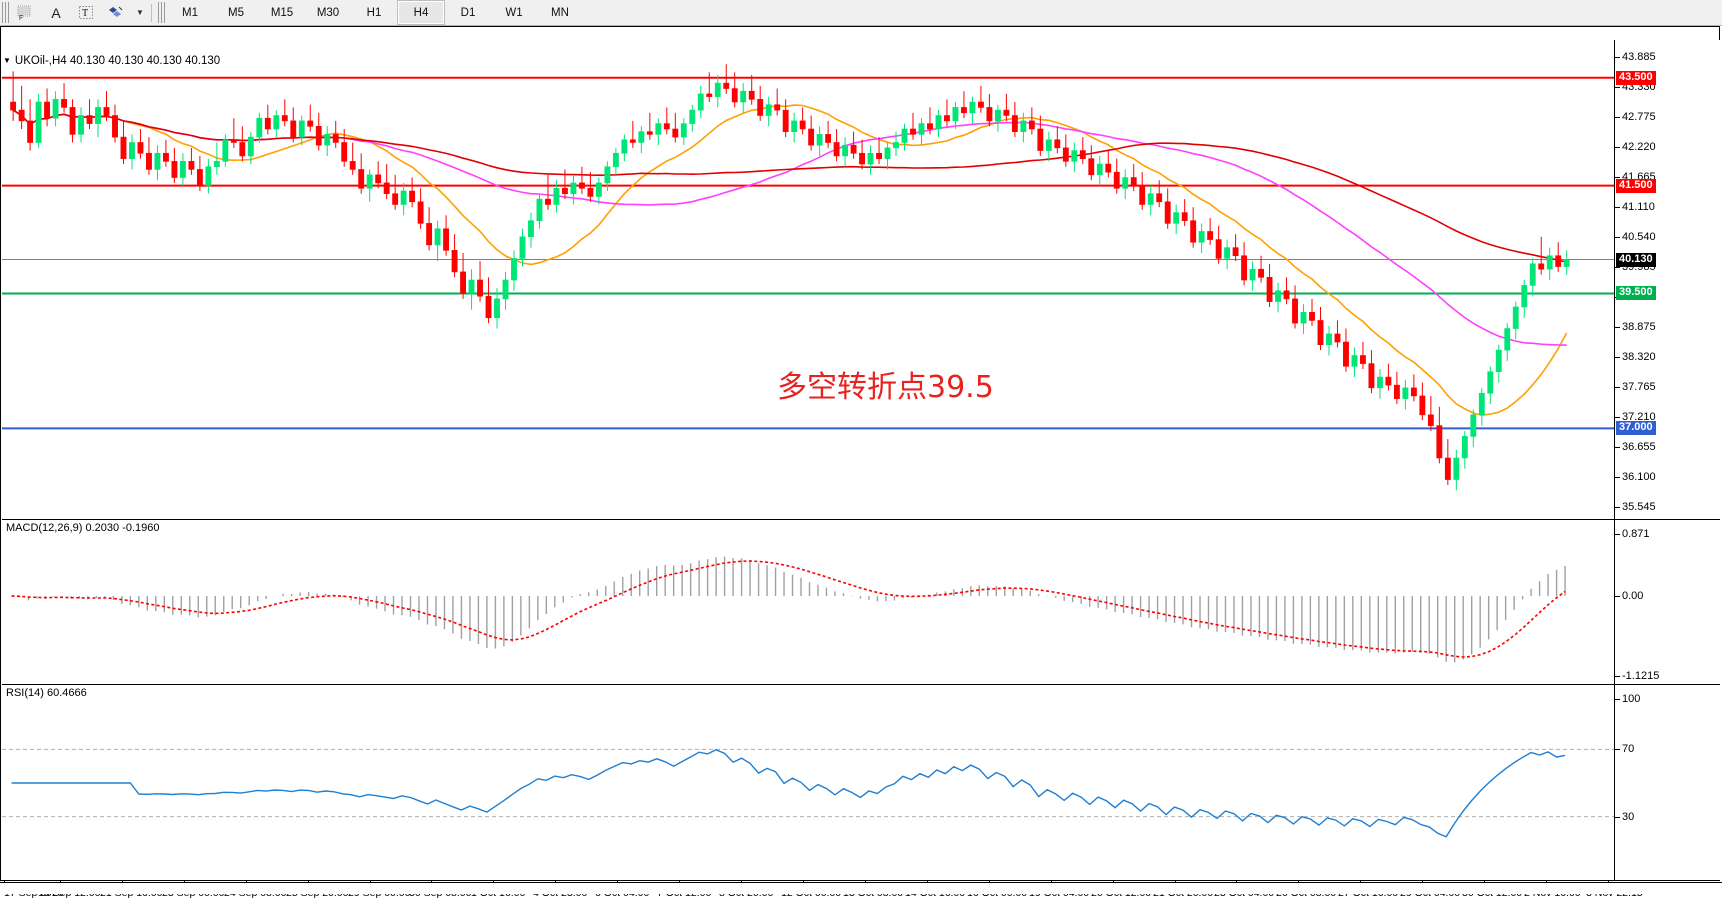 This screenshot has width=1722, height=902. What do you see at coordinates (1639, 116) in the screenshot?
I see `price-tick-label: 42.775` at bounding box center [1639, 116].